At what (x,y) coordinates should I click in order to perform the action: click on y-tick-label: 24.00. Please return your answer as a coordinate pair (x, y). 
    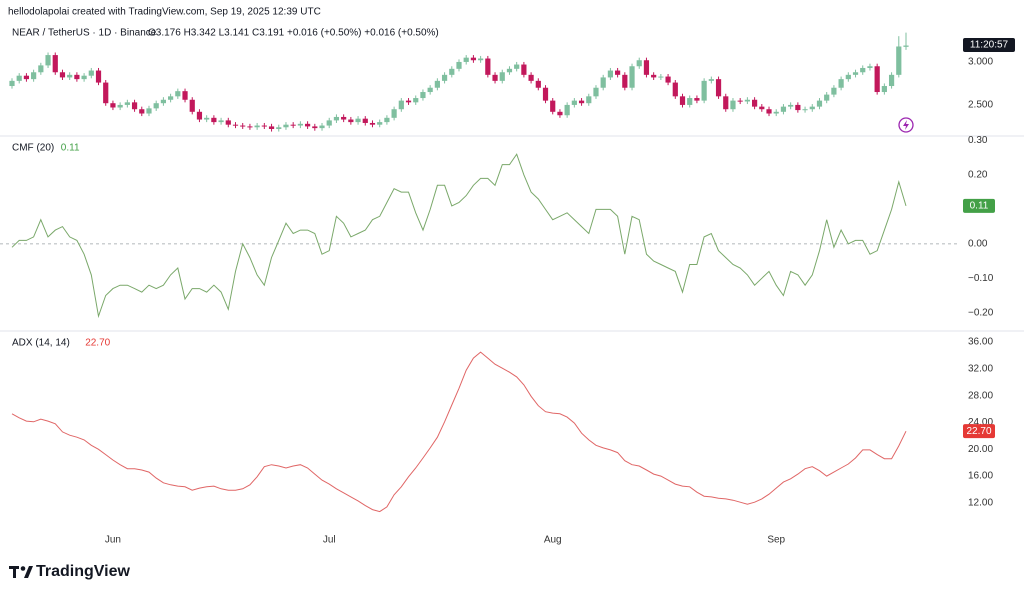
    Looking at the image, I should click on (980, 422).